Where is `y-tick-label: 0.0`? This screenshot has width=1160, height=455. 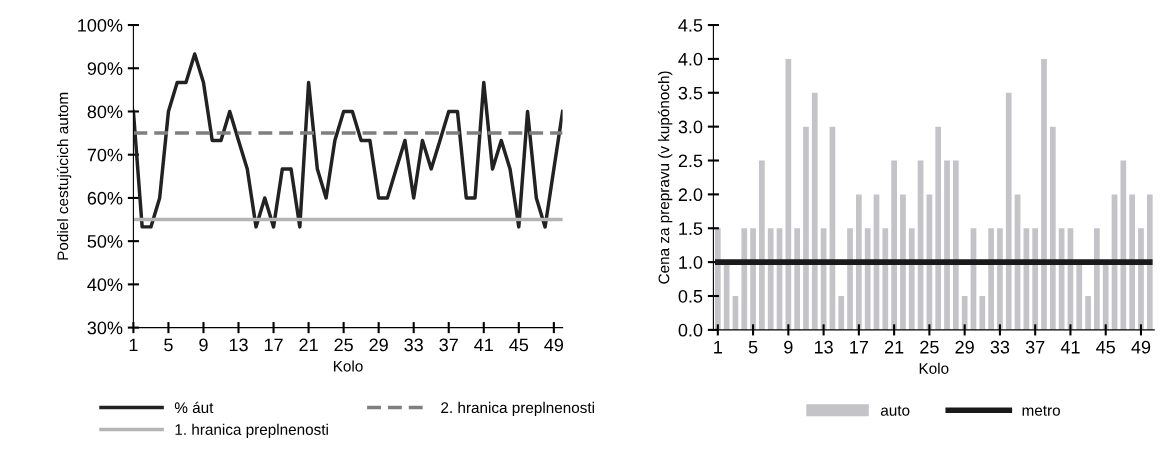 y-tick-label: 0.0 is located at coordinates (690, 330).